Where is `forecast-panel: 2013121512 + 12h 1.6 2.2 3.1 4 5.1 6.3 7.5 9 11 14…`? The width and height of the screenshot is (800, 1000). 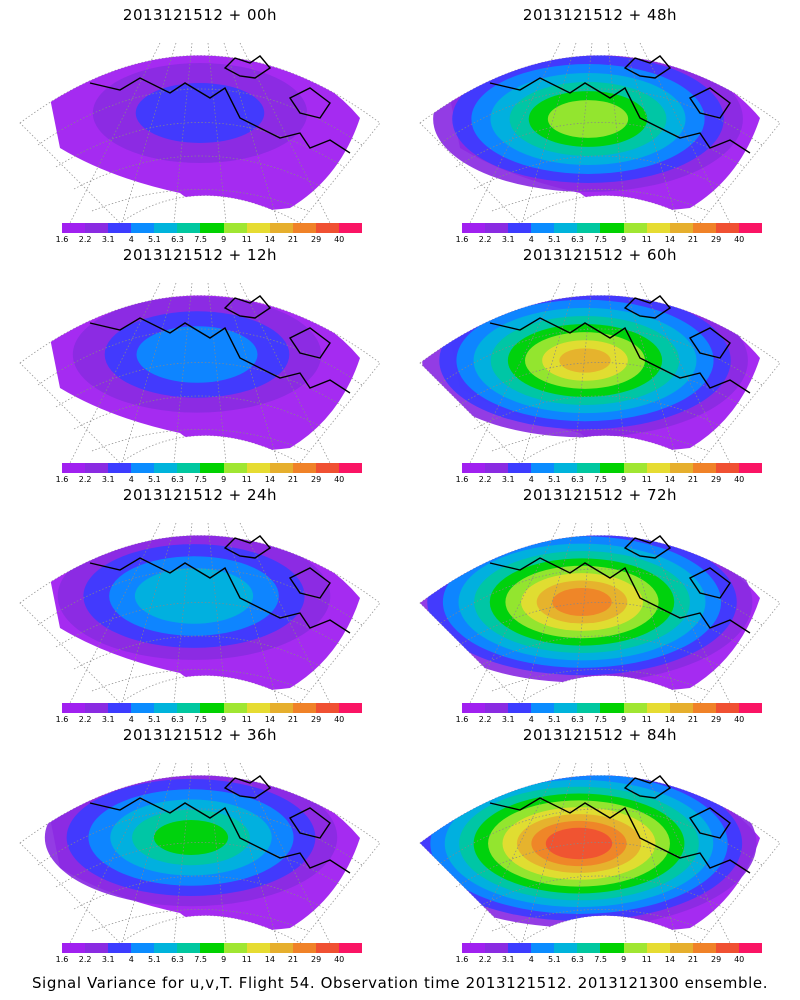
forecast-panel: 2013121512 + 12h 1.6 2.2 3.1 4 5.1 6.3 7.5 9 11 14… is located at coordinates (200, 362).